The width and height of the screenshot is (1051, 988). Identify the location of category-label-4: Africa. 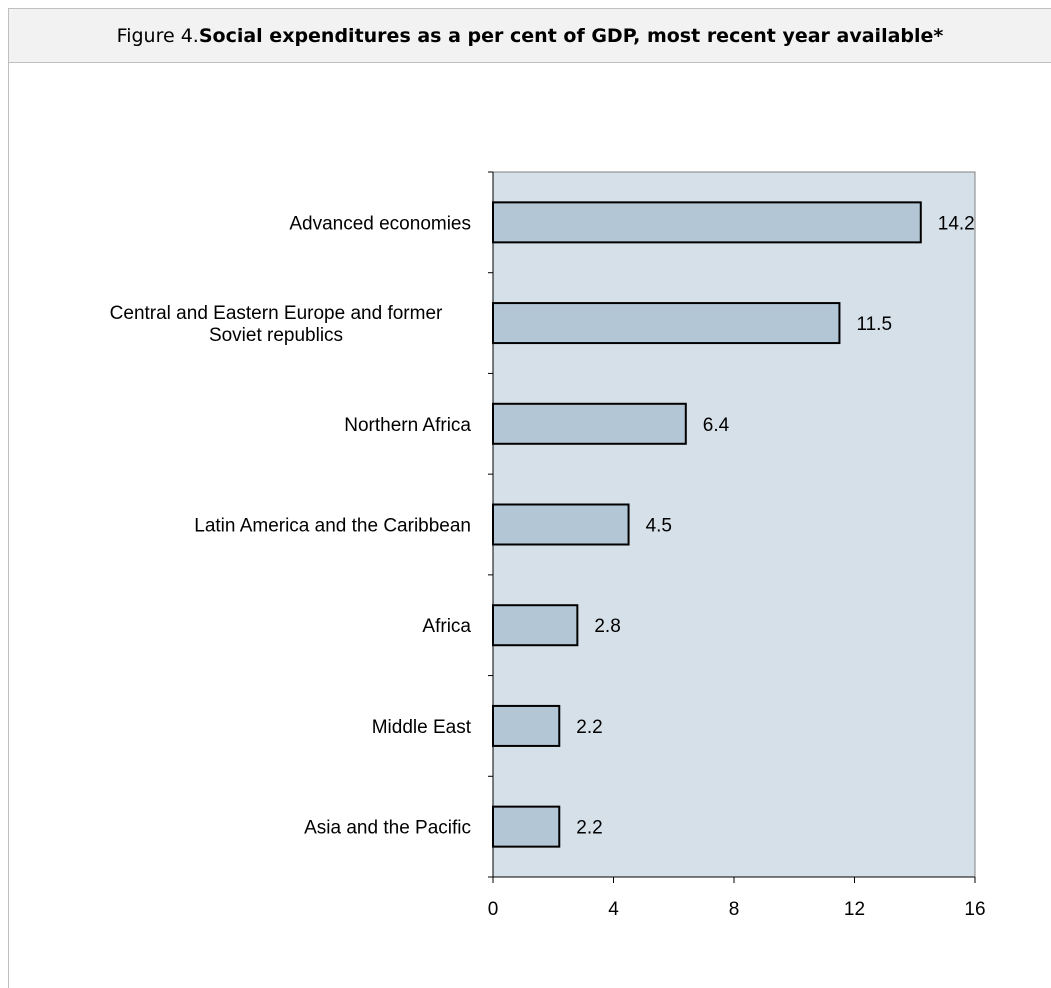
(446, 626).